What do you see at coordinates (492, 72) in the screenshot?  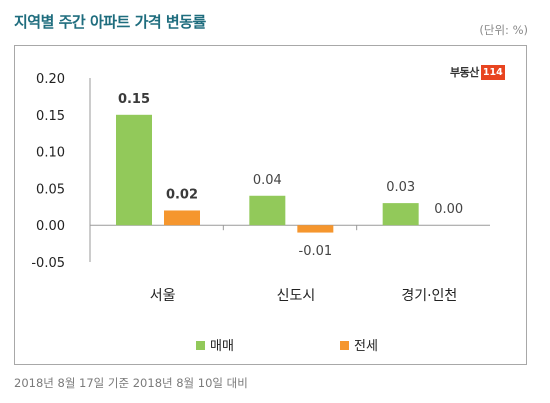 I see `brand-badge: 114` at bounding box center [492, 72].